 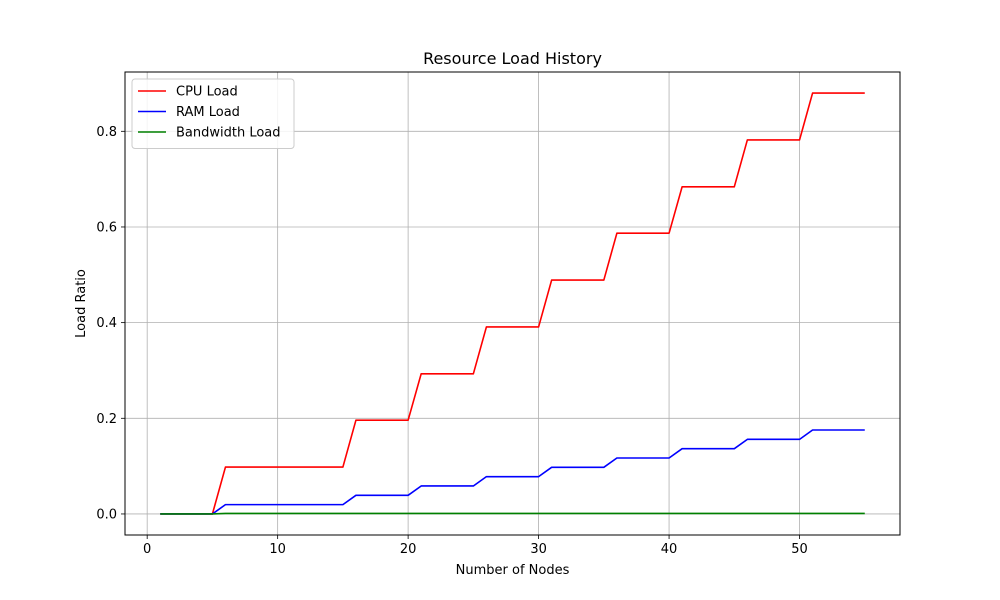 I want to click on x-axis-ticks: 0 10 20 30 40 50, so click(x=475, y=546).